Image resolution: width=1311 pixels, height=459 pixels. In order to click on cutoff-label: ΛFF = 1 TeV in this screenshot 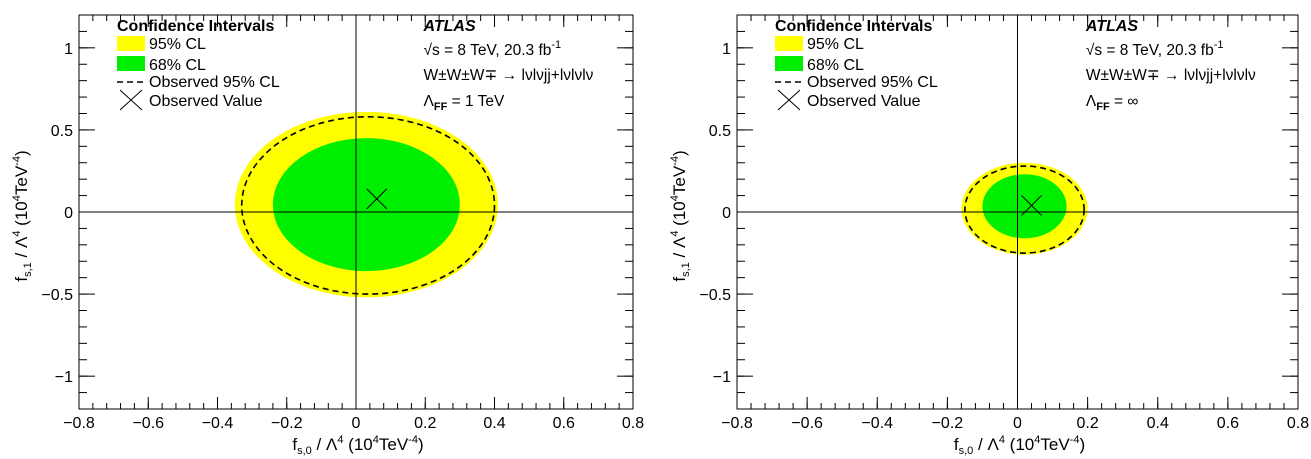, I will do `click(464, 103)`.